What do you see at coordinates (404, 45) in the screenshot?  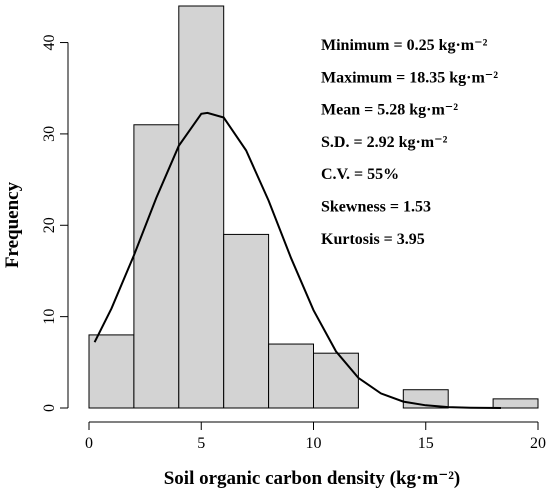 I see `stat-line: Minimum = 0.25 kg·m⁻²` at bounding box center [404, 45].